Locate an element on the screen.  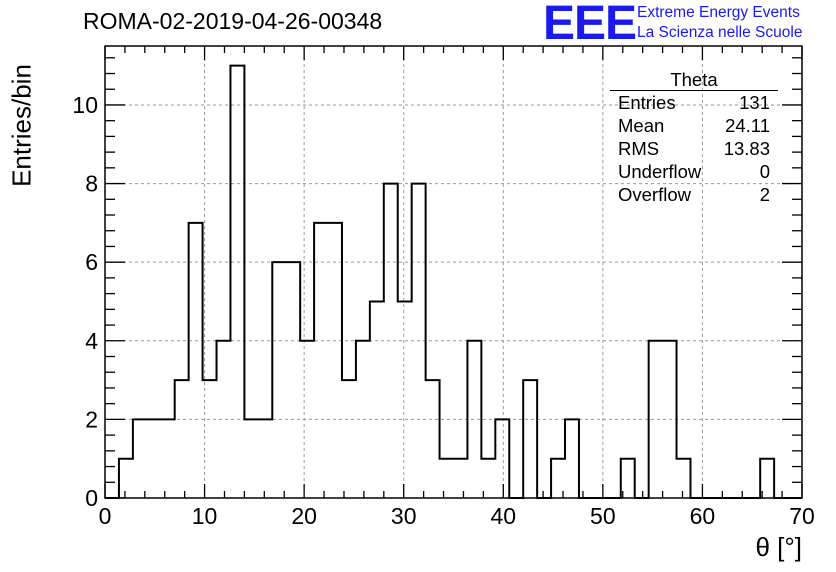
stats-label: Entries is located at coordinates (647, 102).